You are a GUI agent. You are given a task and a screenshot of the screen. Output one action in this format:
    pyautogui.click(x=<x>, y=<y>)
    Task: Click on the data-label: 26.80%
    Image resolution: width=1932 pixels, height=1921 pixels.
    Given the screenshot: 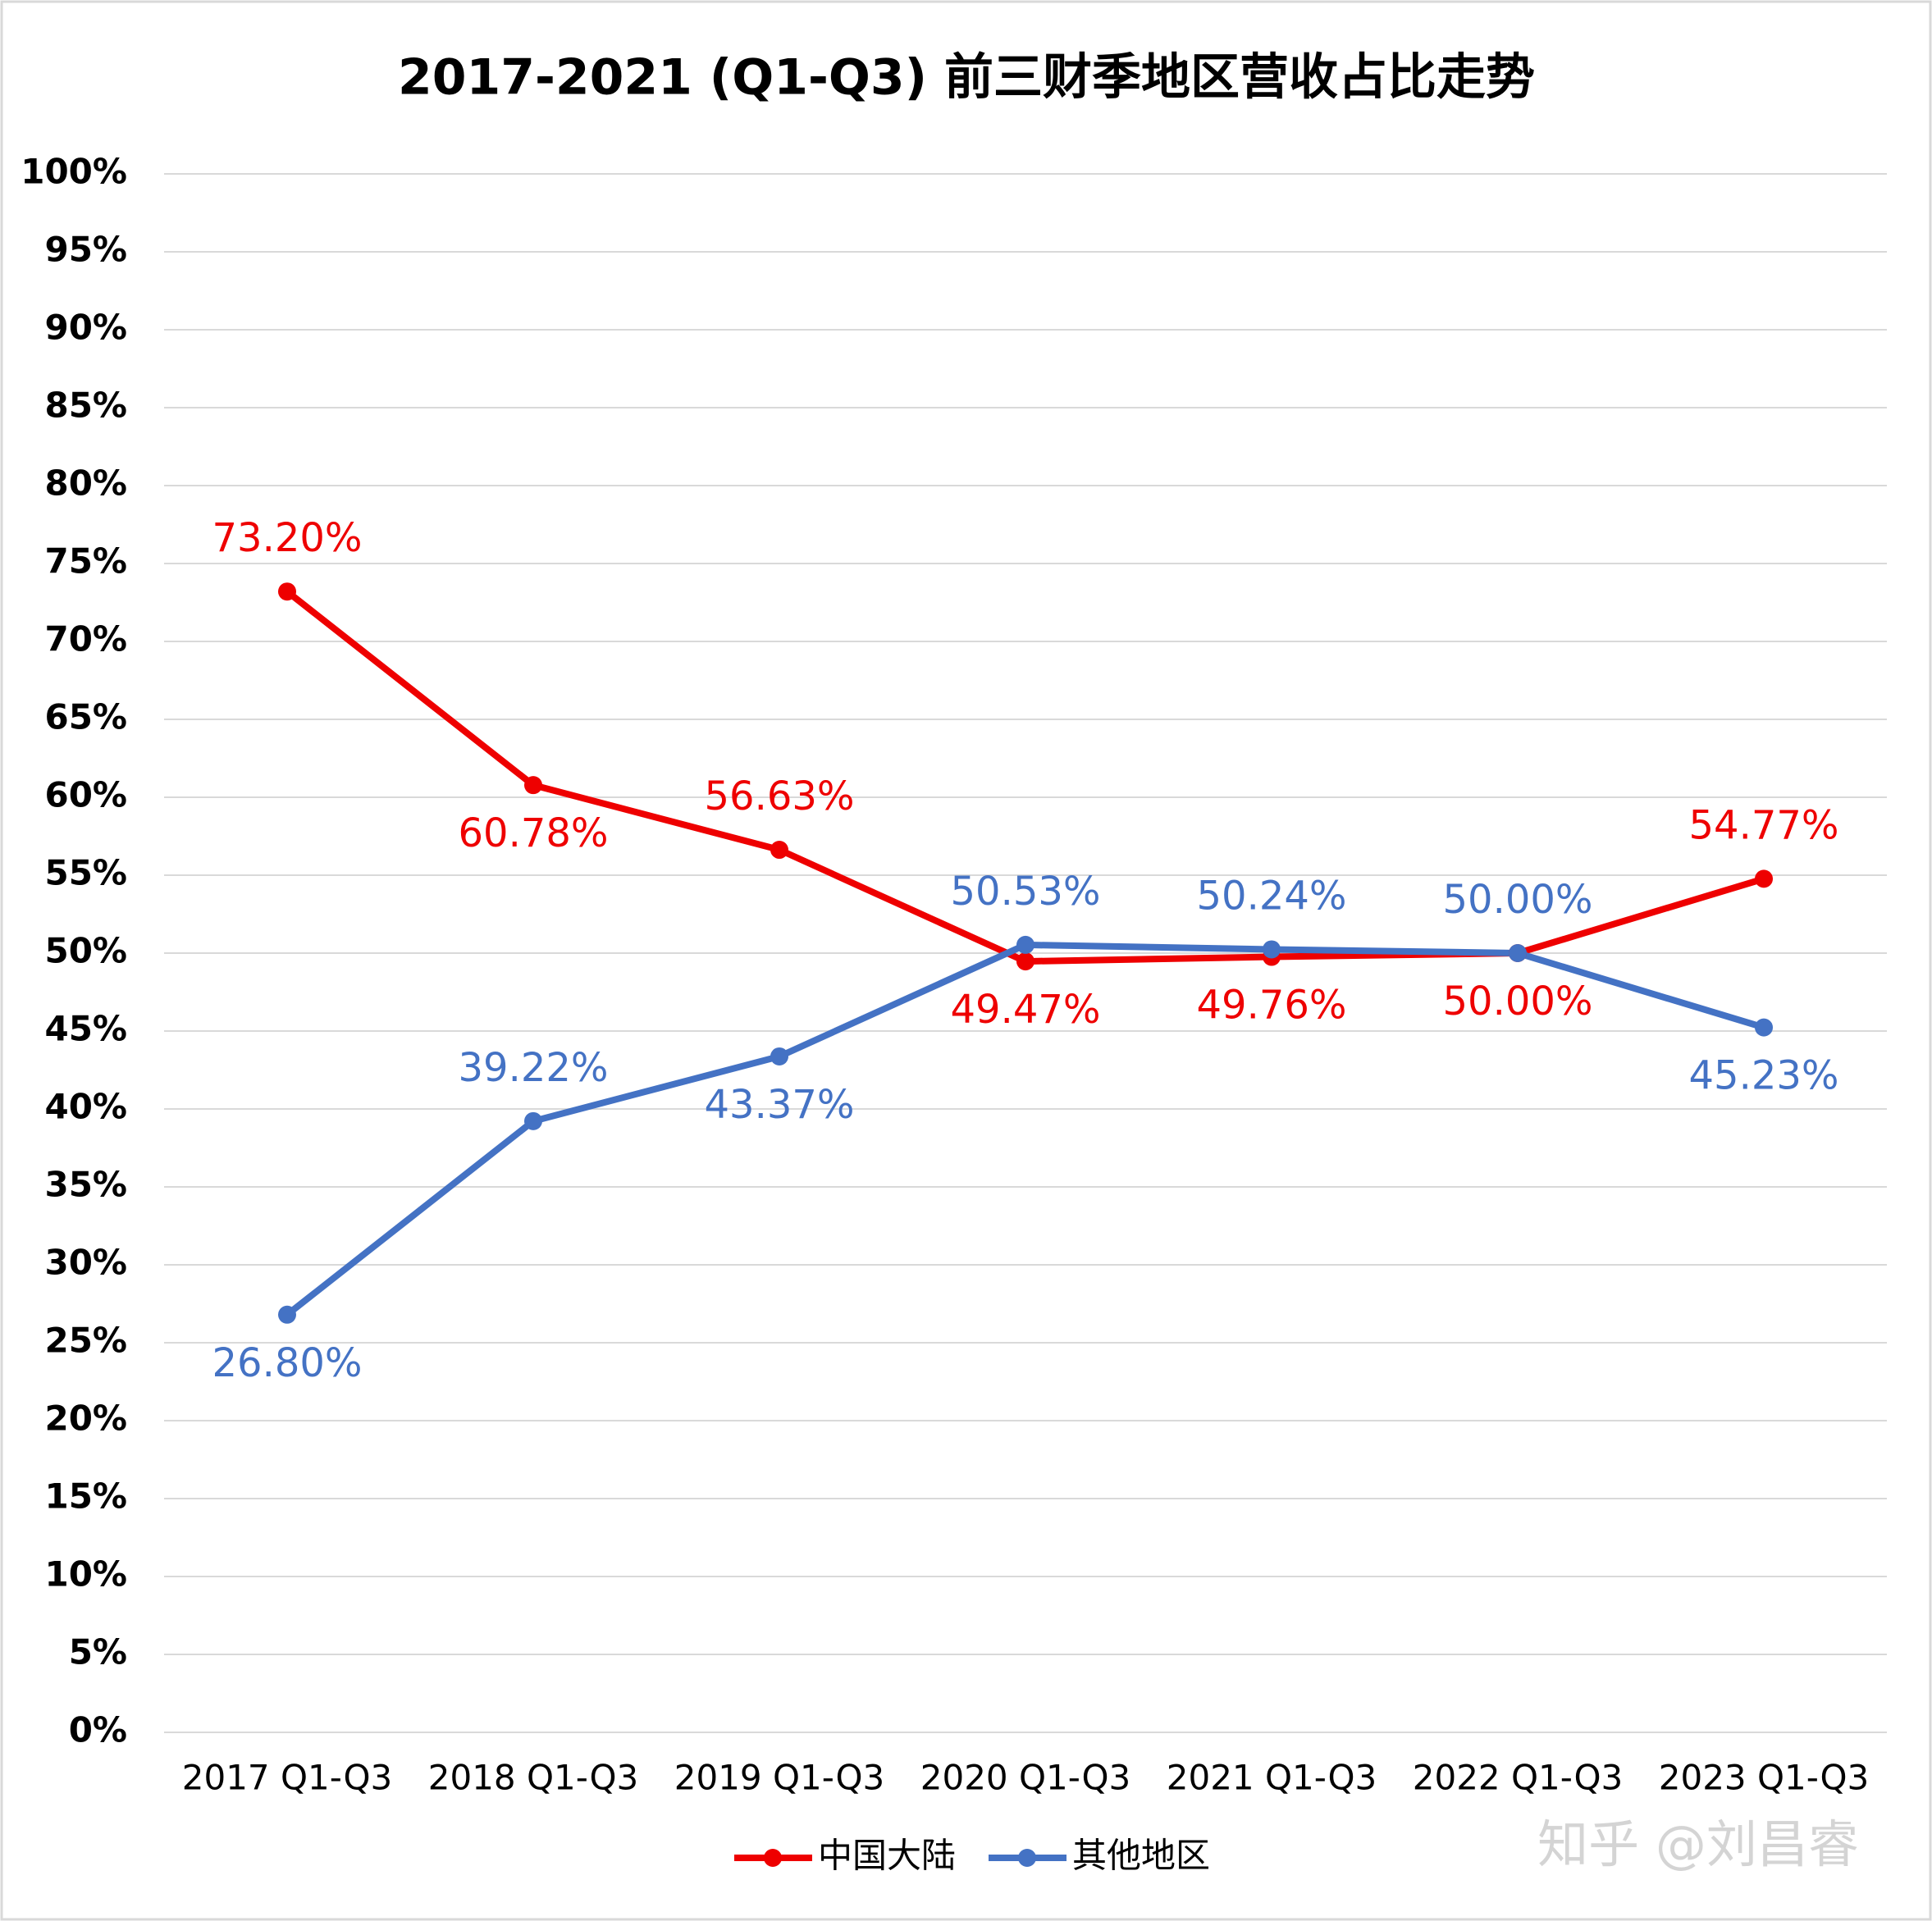 What is the action you would take?
    pyautogui.click(x=287, y=1363)
    